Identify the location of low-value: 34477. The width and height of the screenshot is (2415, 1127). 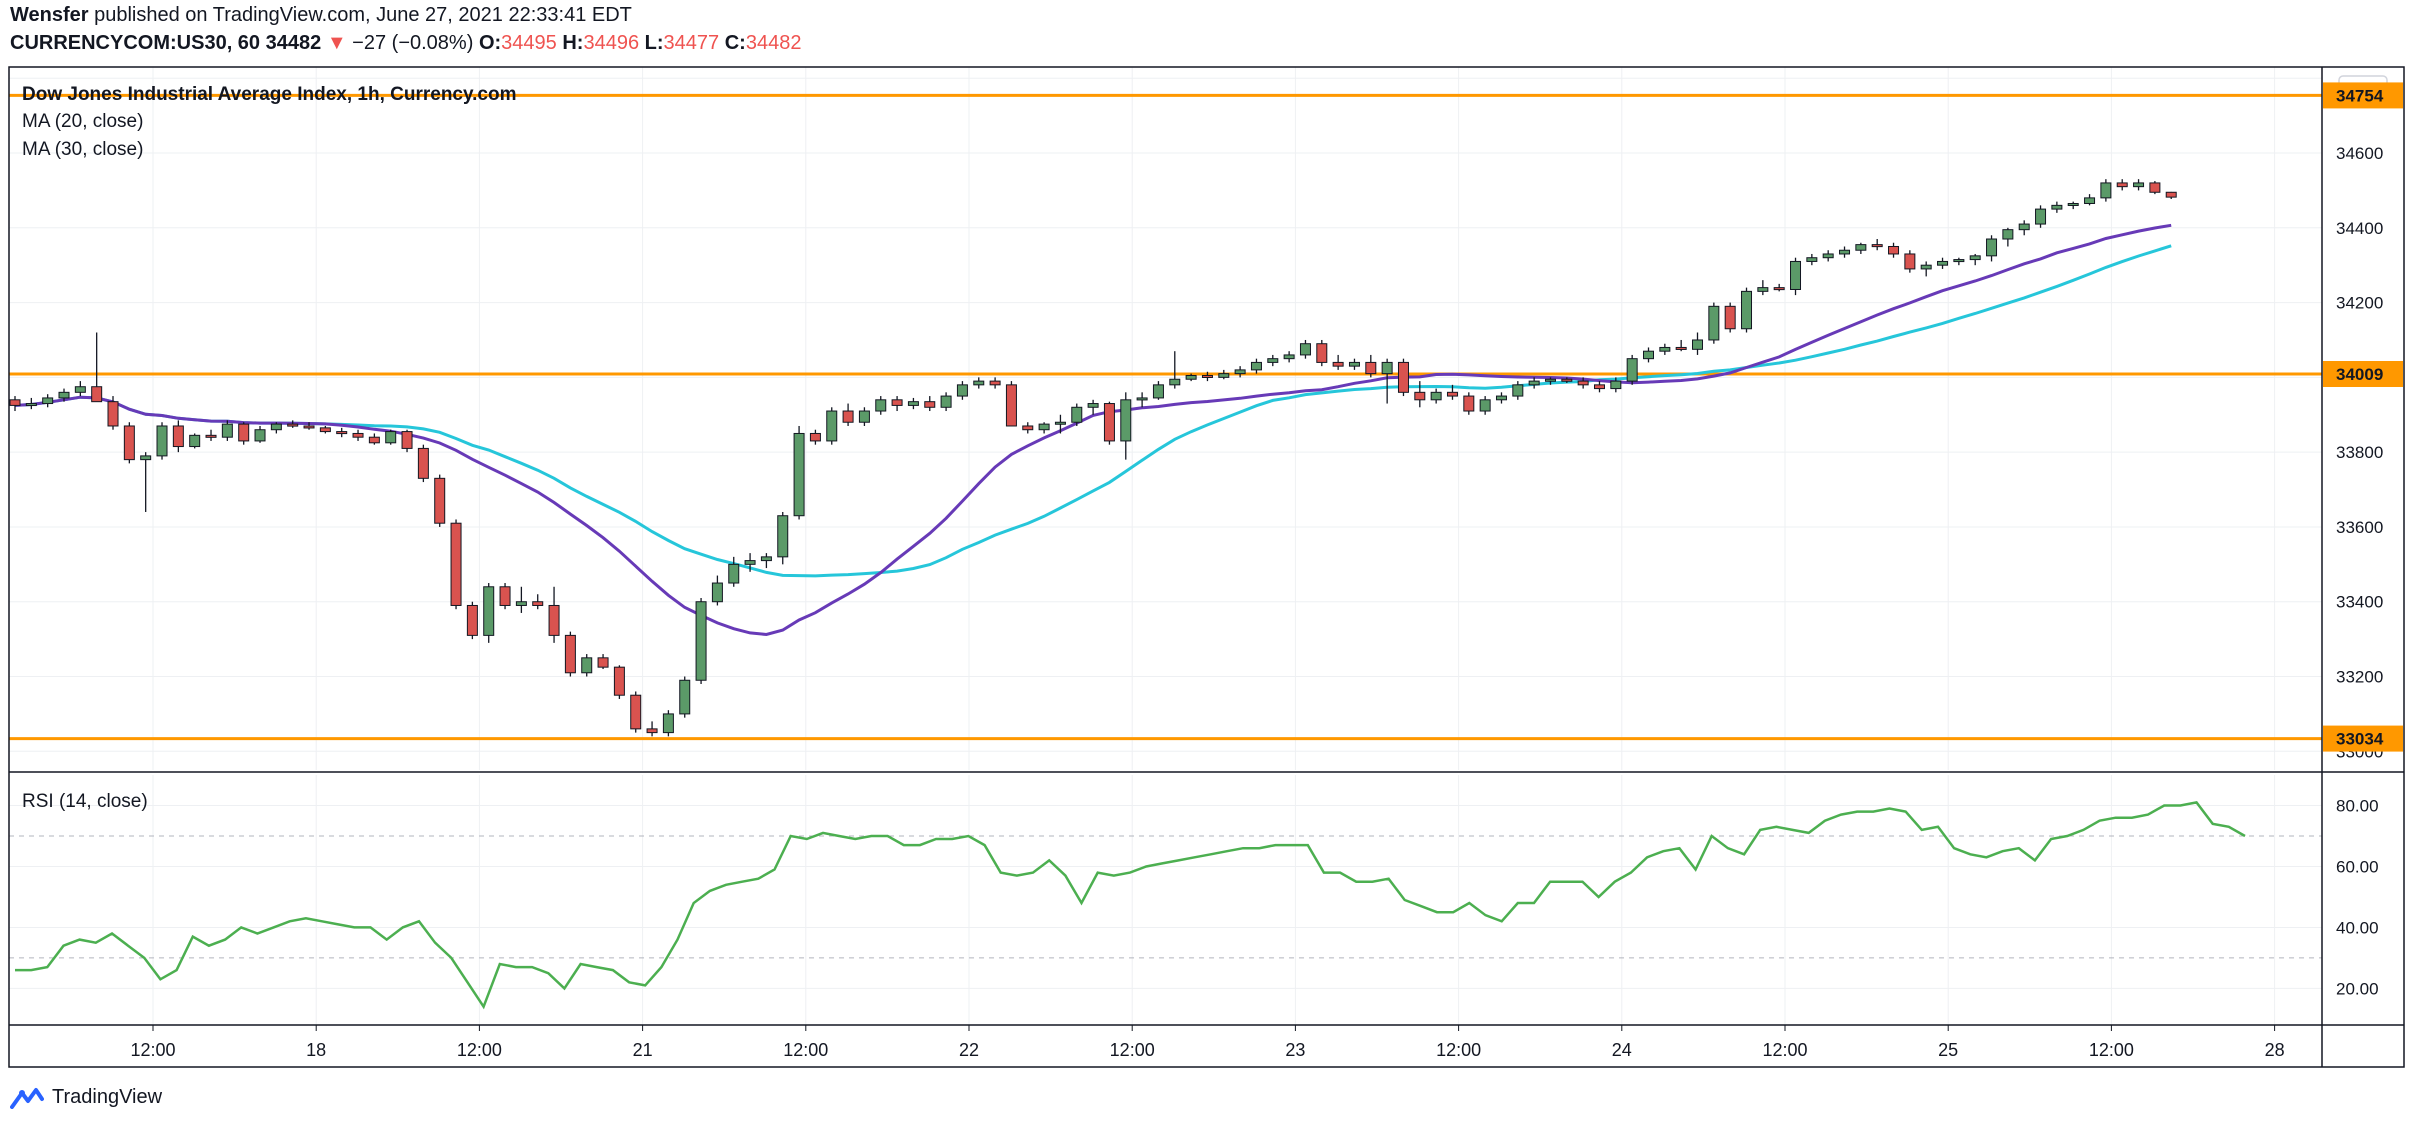
(691, 43).